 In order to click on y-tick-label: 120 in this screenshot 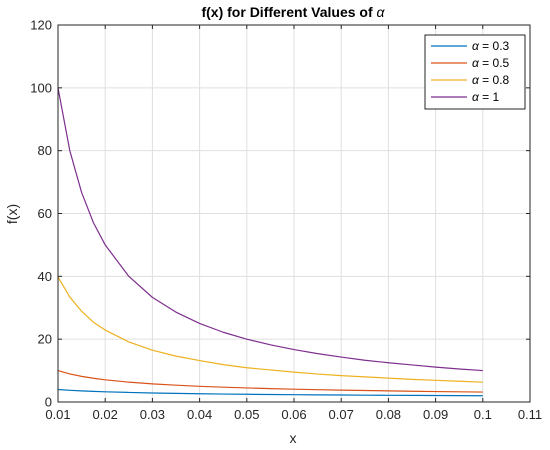, I will do `click(41, 25)`.